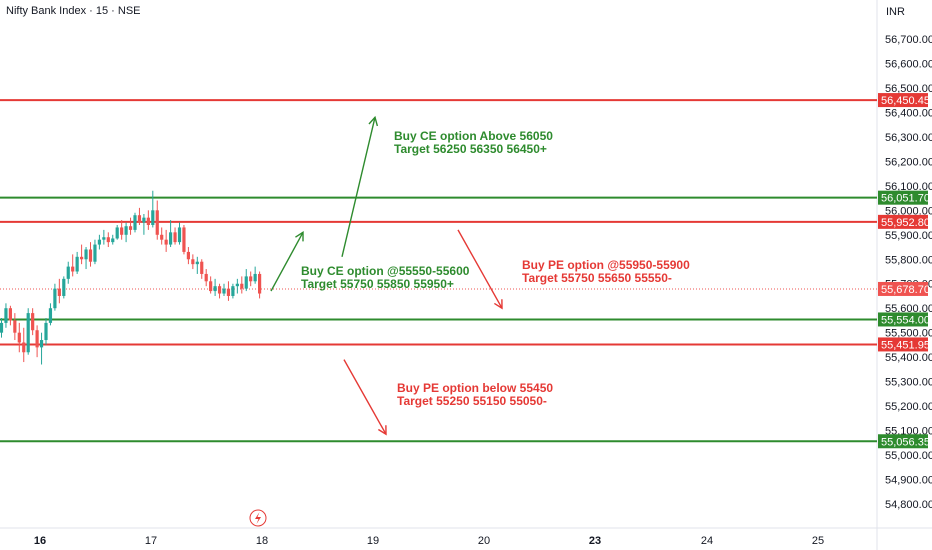 This screenshot has height=550, width=932. What do you see at coordinates (908, 211) in the screenshot?
I see `price-tick-label: 56,000.00` at bounding box center [908, 211].